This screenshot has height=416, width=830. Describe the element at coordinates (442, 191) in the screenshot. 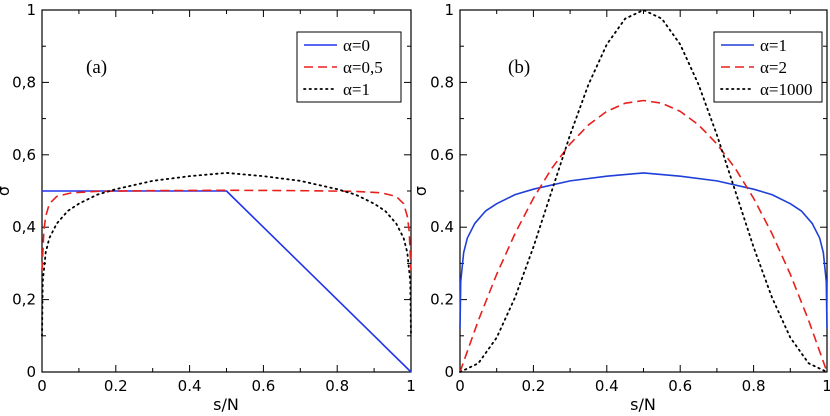

I see `panel-b-y-tick-labels: 0 0.2 0.4 0.6 0.8 1` at that location.